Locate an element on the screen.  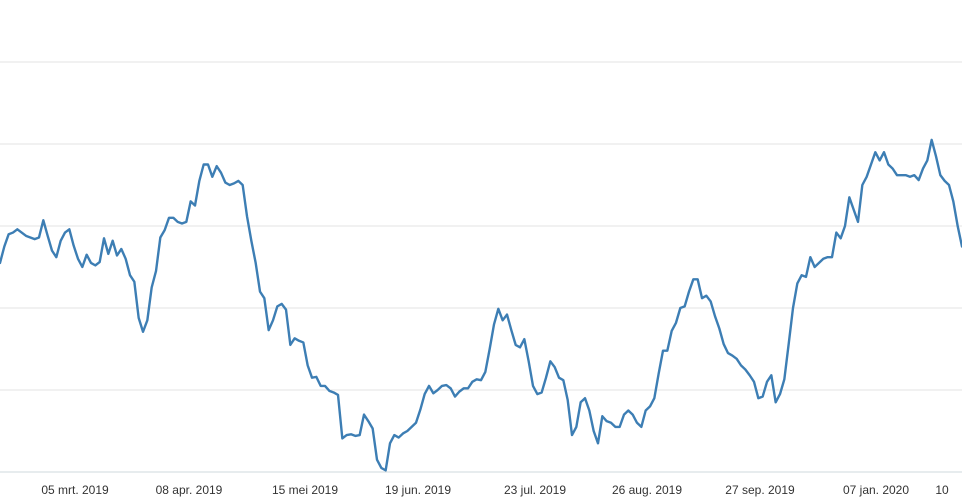
x-tick-label: 05 mrt. 2019 is located at coordinates (75, 490).